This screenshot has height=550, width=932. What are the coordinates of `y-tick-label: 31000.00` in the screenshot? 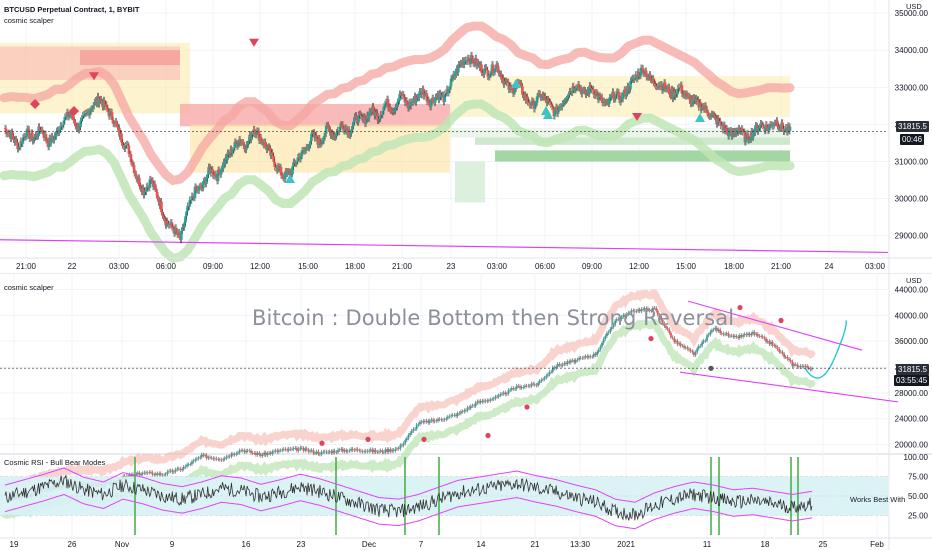 It's located at (912, 162).